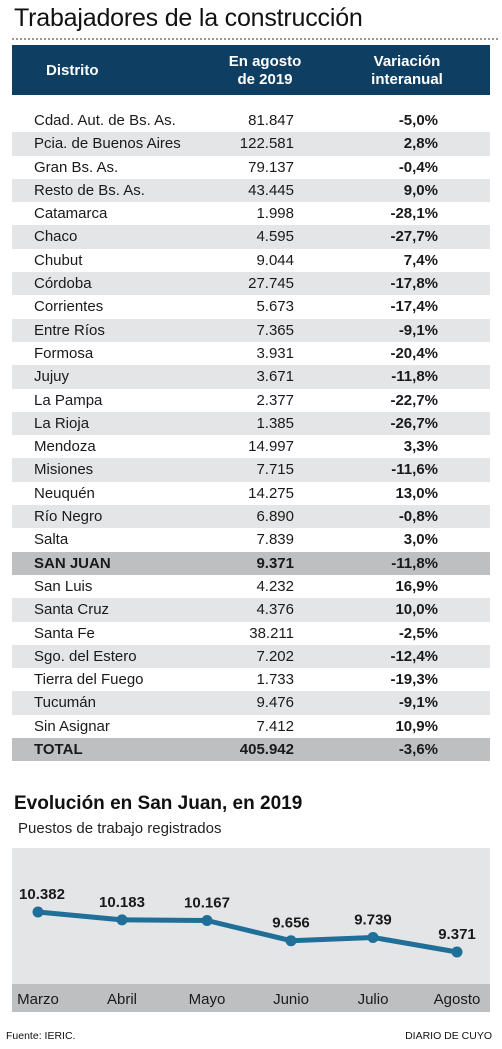 The image size is (502, 1049). I want to click on cell-variacion: 3,0%, so click(420, 540).